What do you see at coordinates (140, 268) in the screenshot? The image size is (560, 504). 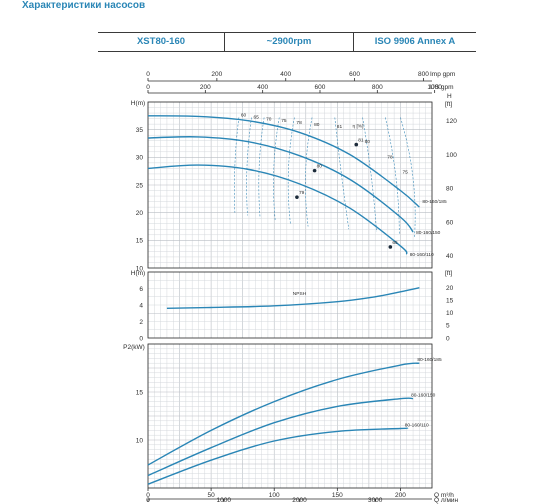 I see `head-ytick-label: 10` at bounding box center [140, 268].